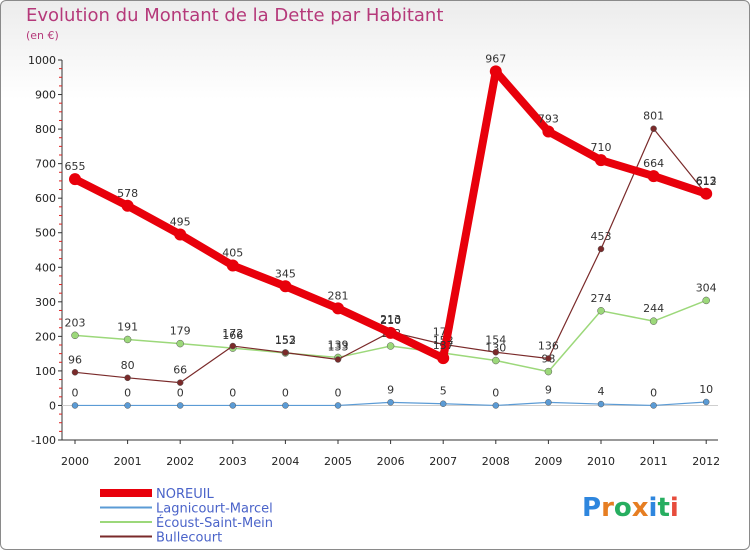 This screenshot has height=550, width=750. Describe the element at coordinates (75, 359) in the screenshot. I see `data-label-bullecourt: 96` at that location.